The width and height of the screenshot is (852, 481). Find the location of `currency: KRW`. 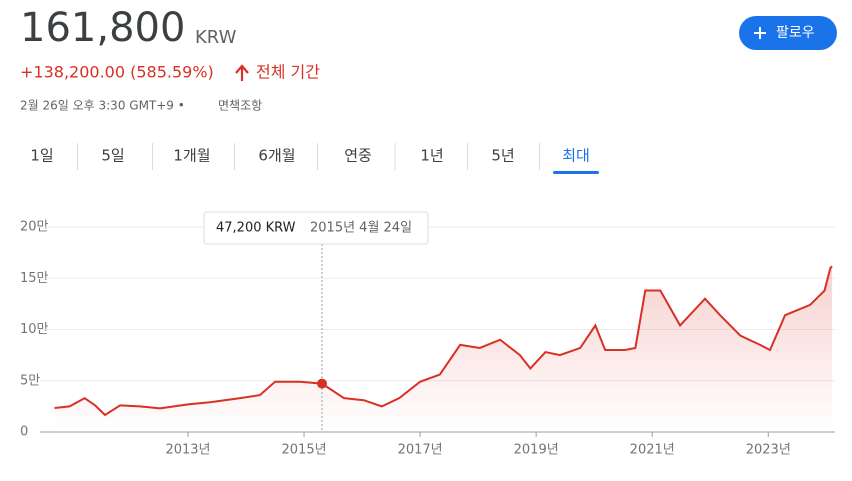

currency: KRW is located at coordinates (216, 37).